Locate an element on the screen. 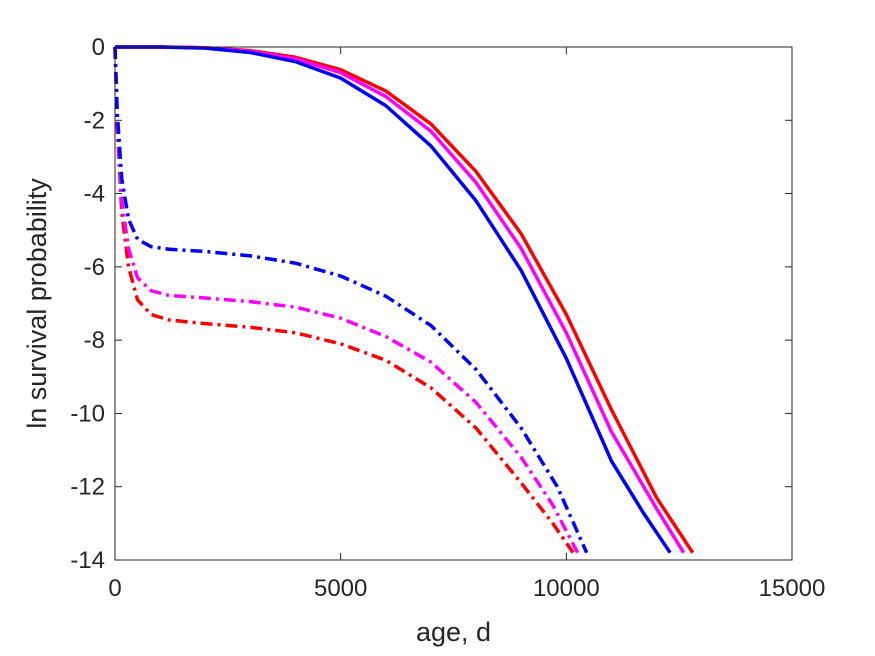  x-tick-label: 15000 is located at coordinates (792, 588).